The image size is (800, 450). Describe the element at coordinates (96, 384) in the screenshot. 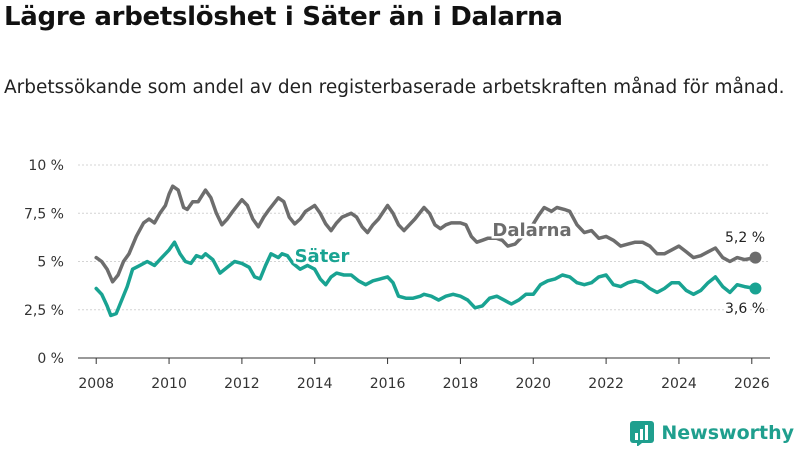

I see `x-tick-label: 2008` at that location.